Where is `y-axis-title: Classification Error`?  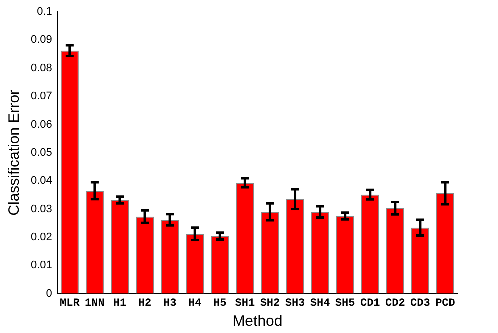
y-axis-title: Classification Error is located at coordinates (15, 153).